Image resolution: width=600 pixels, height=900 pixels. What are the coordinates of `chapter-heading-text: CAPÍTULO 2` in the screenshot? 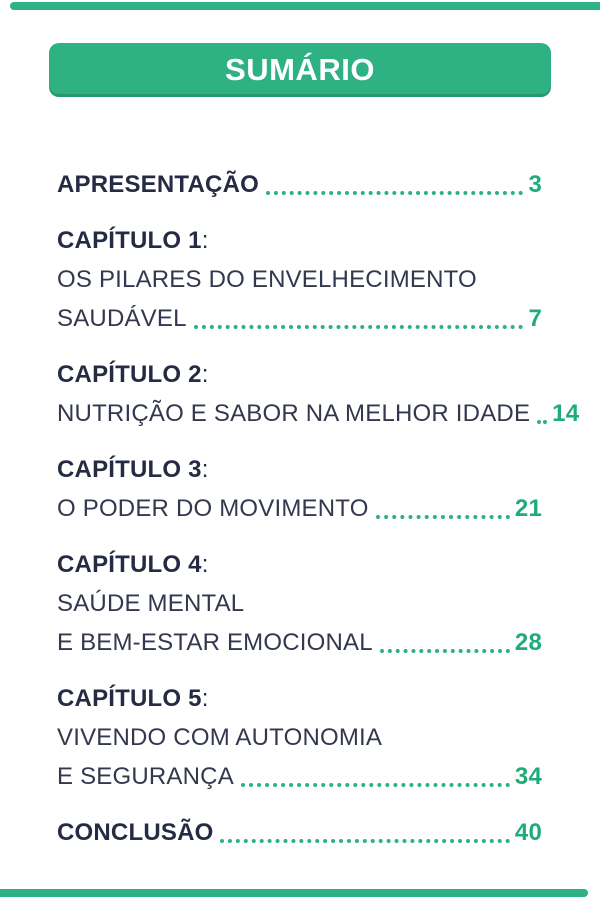 It's located at (129, 374).